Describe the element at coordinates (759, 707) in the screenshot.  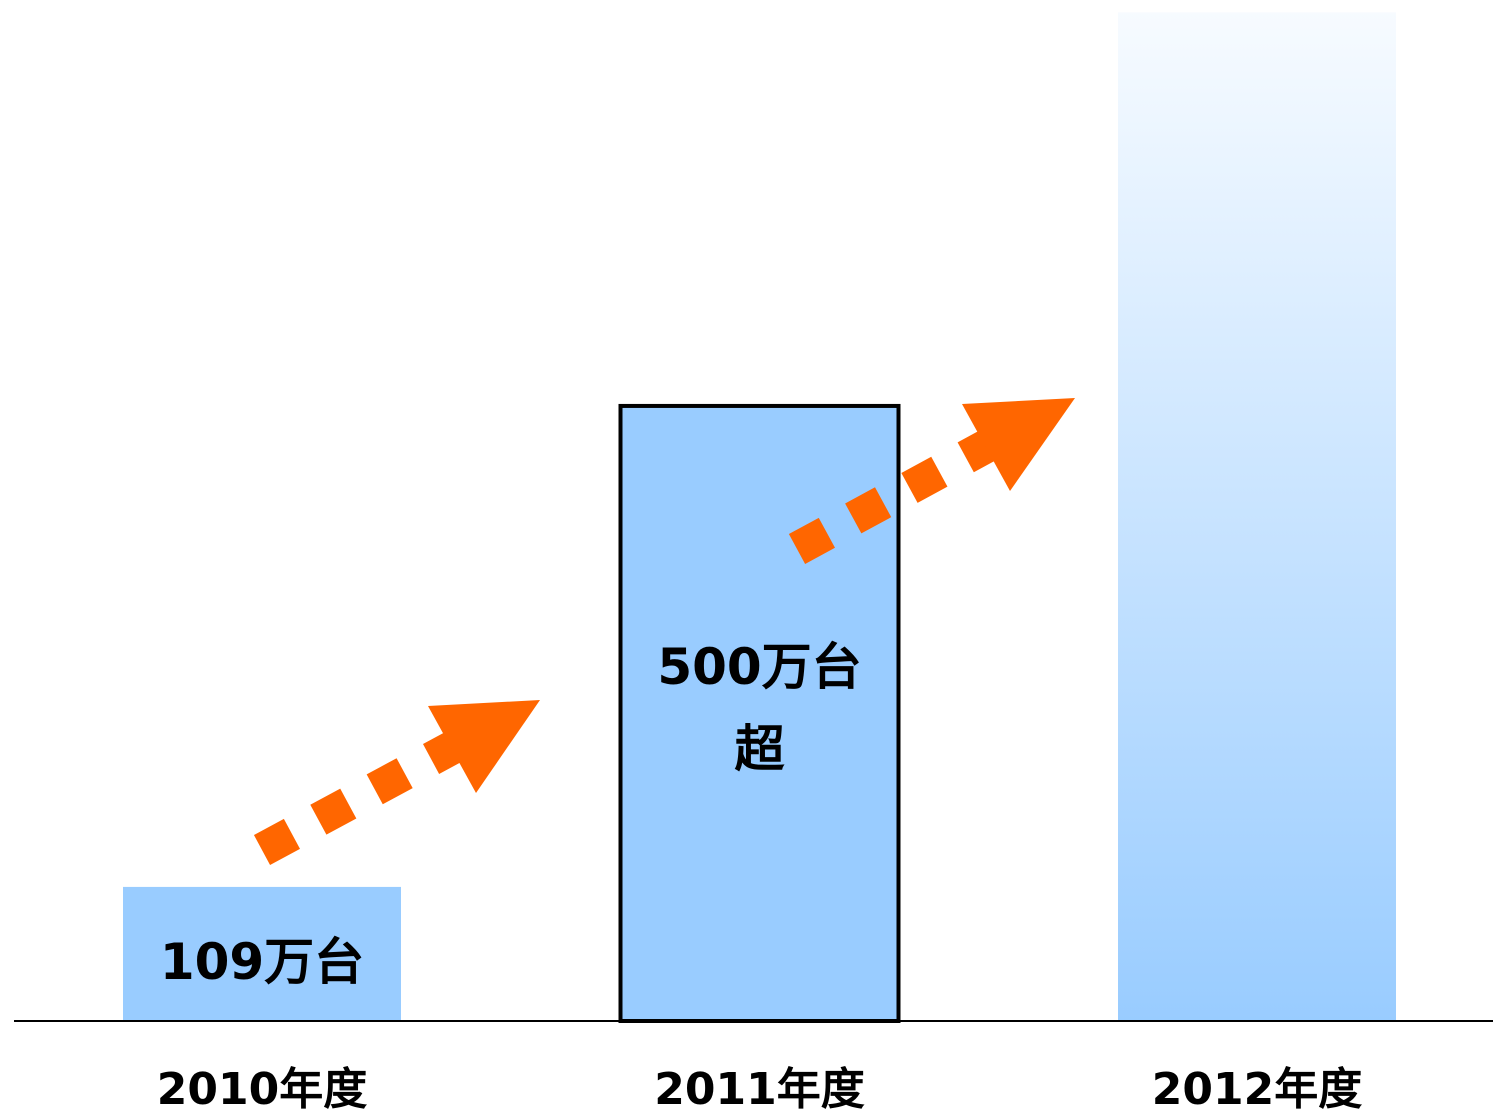
I see `value-label: 500万台超` at that location.